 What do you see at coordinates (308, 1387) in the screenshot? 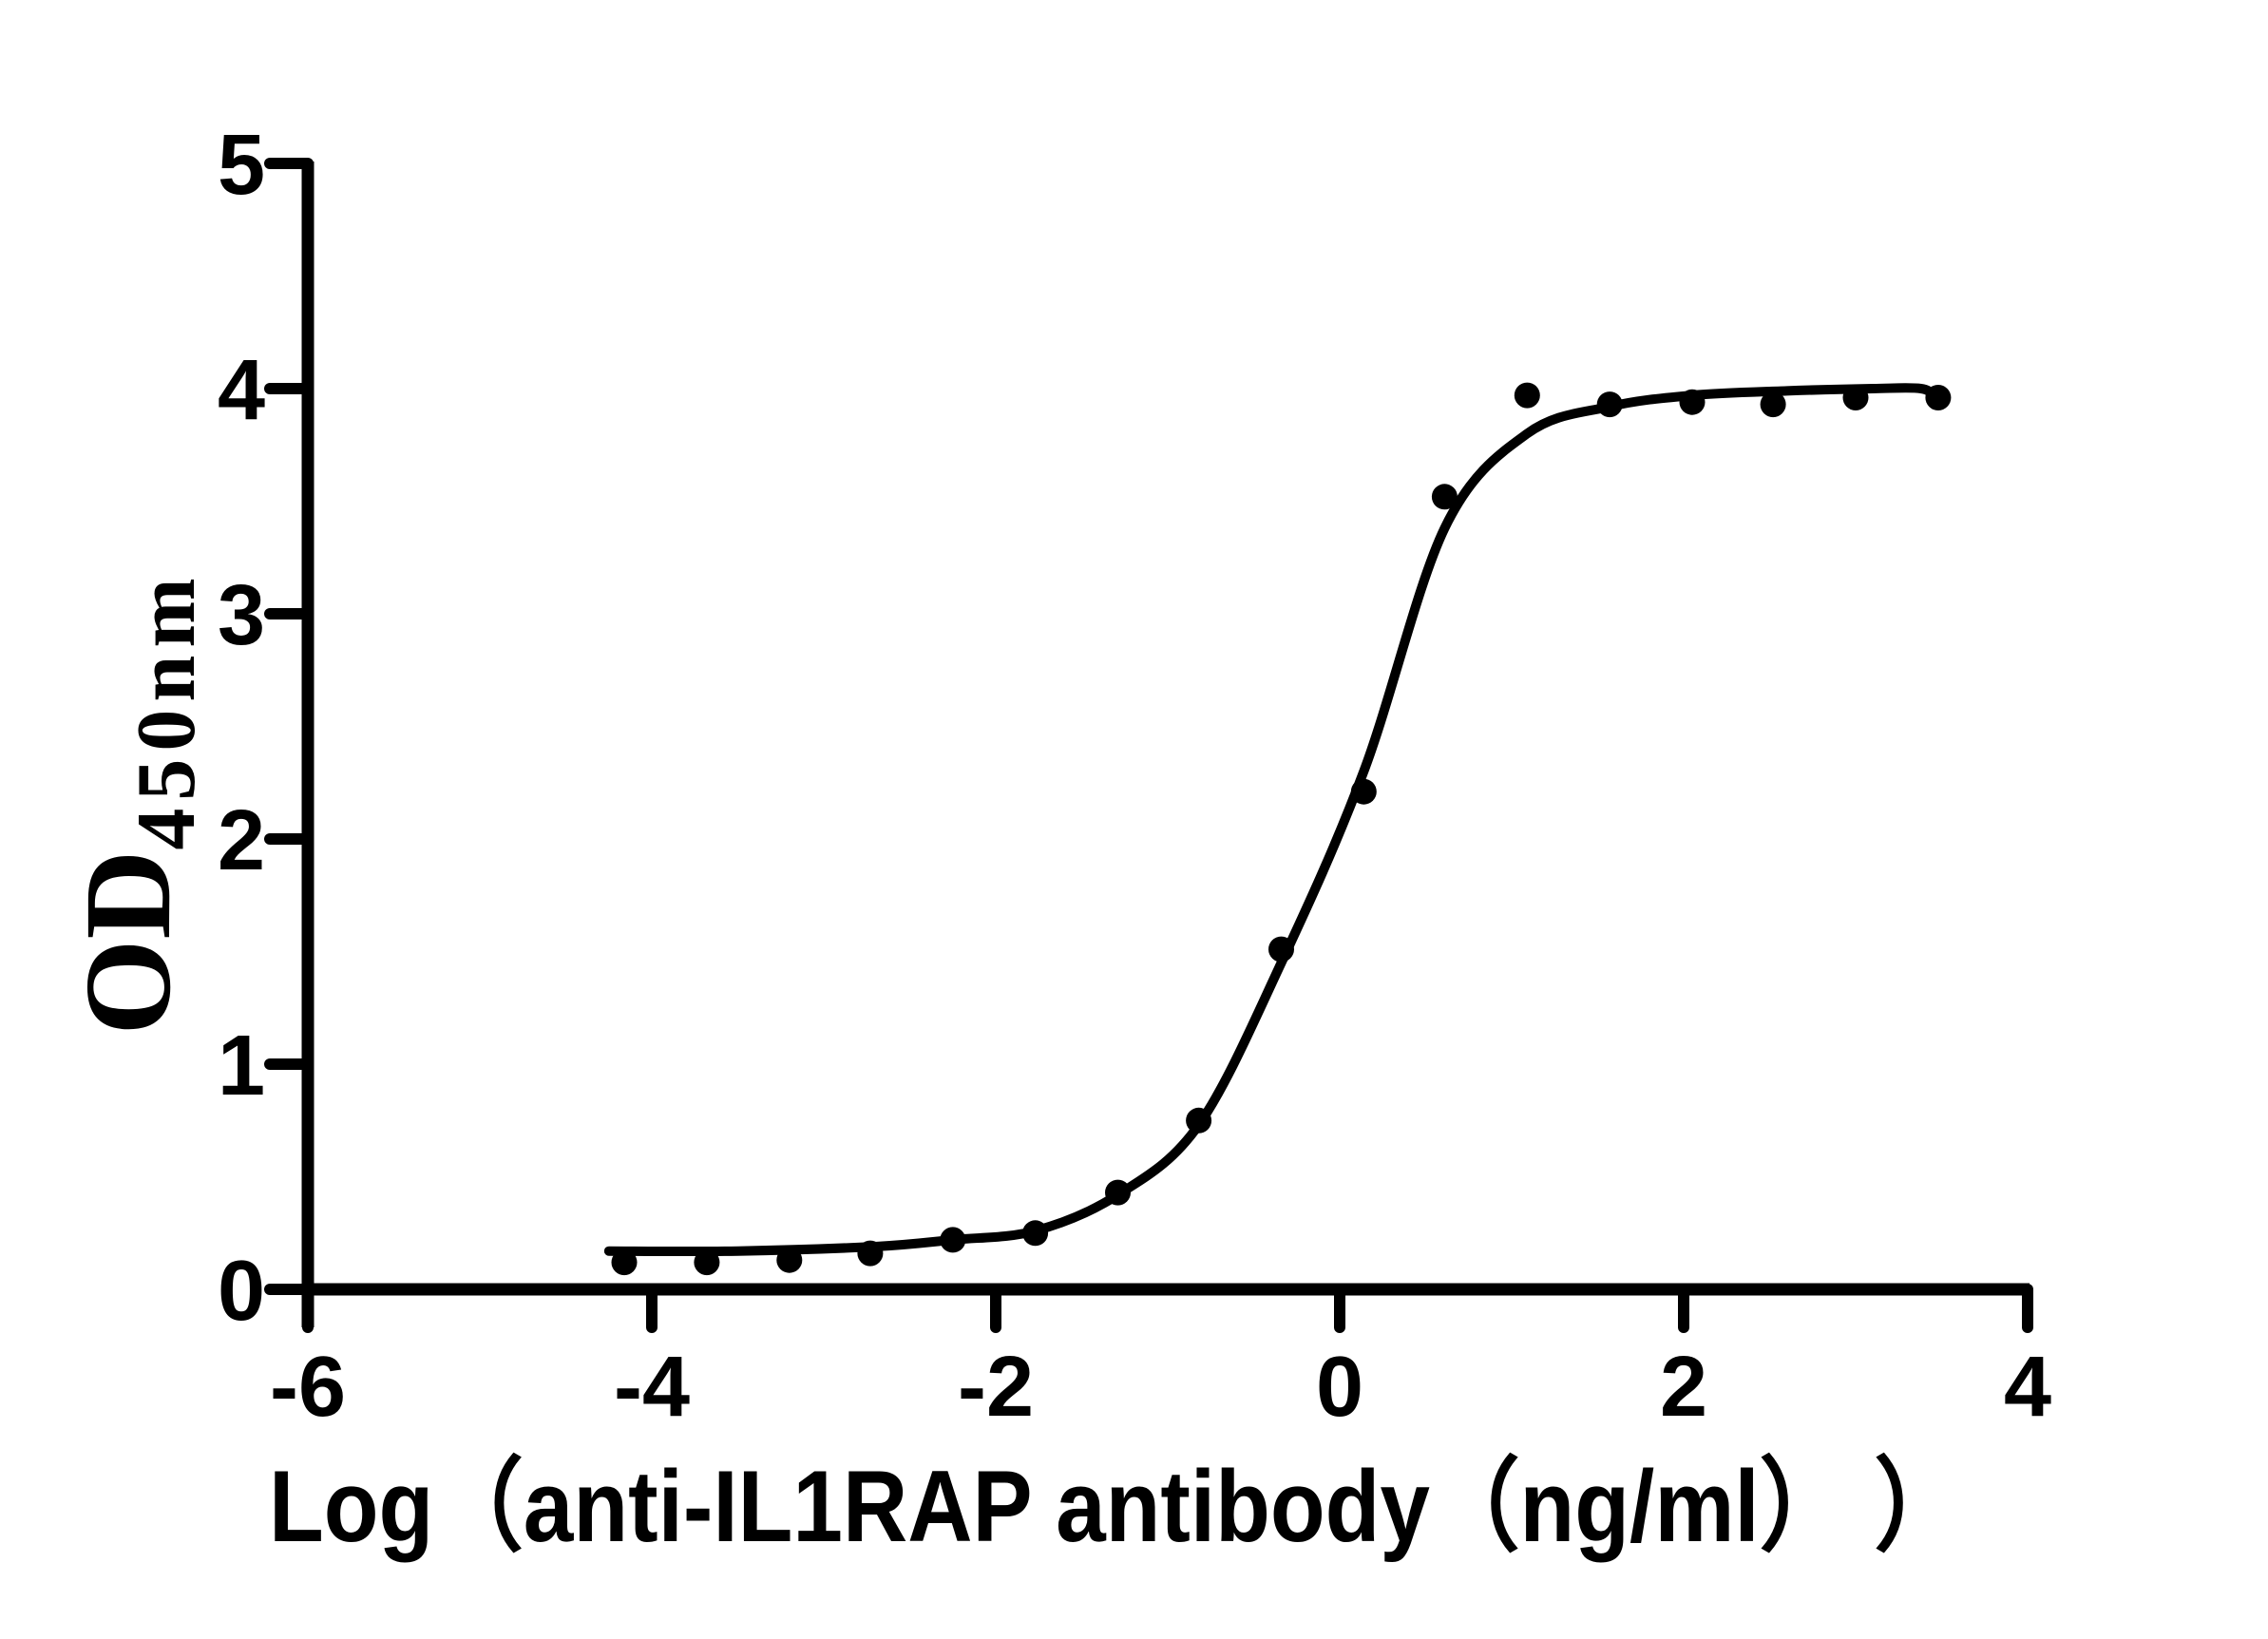
I see `x-tick-label: -6` at bounding box center [308, 1387].